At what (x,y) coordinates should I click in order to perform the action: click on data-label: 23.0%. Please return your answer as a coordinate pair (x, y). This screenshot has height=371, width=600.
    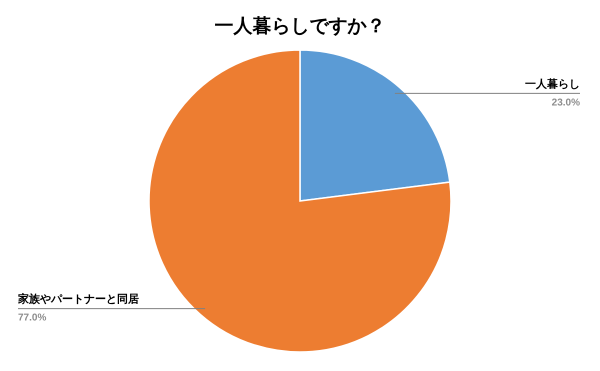
    Looking at the image, I should click on (566, 102).